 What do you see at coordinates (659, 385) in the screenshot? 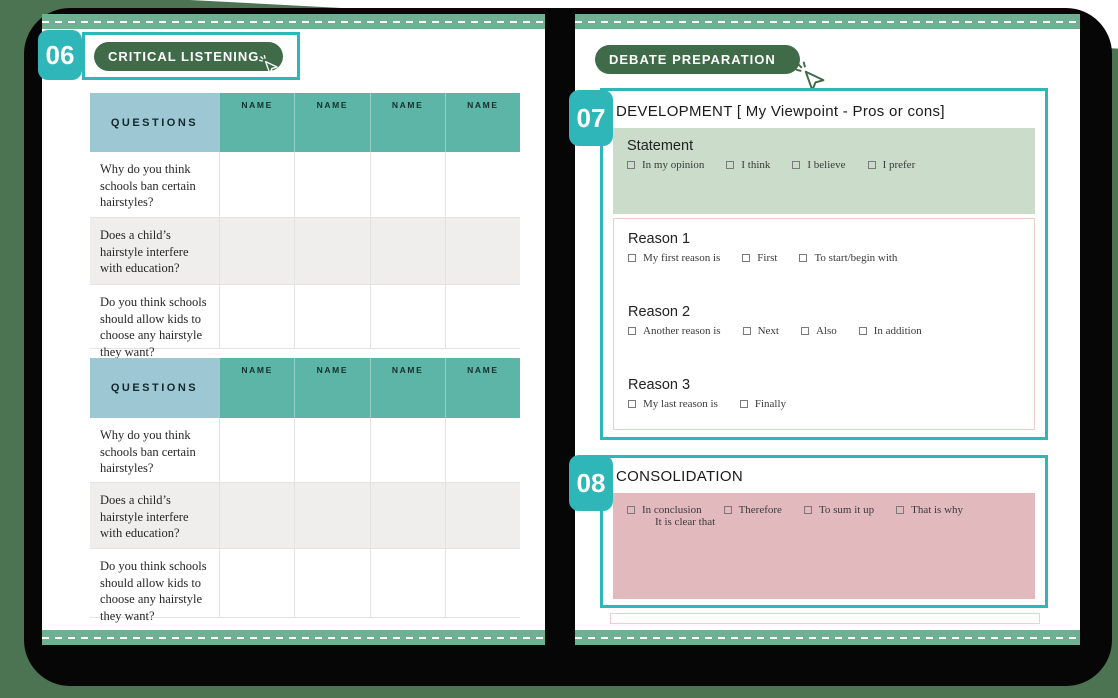
I see `reason-3-heading: Reason 3` at bounding box center [659, 385].